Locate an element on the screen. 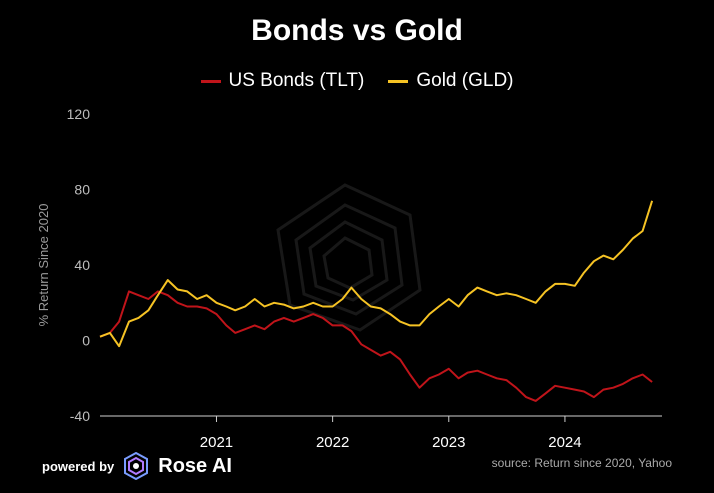 The width and height of the screenshot is (714, 493). y-tick-label: 80 is located at coordinates (82, 190).